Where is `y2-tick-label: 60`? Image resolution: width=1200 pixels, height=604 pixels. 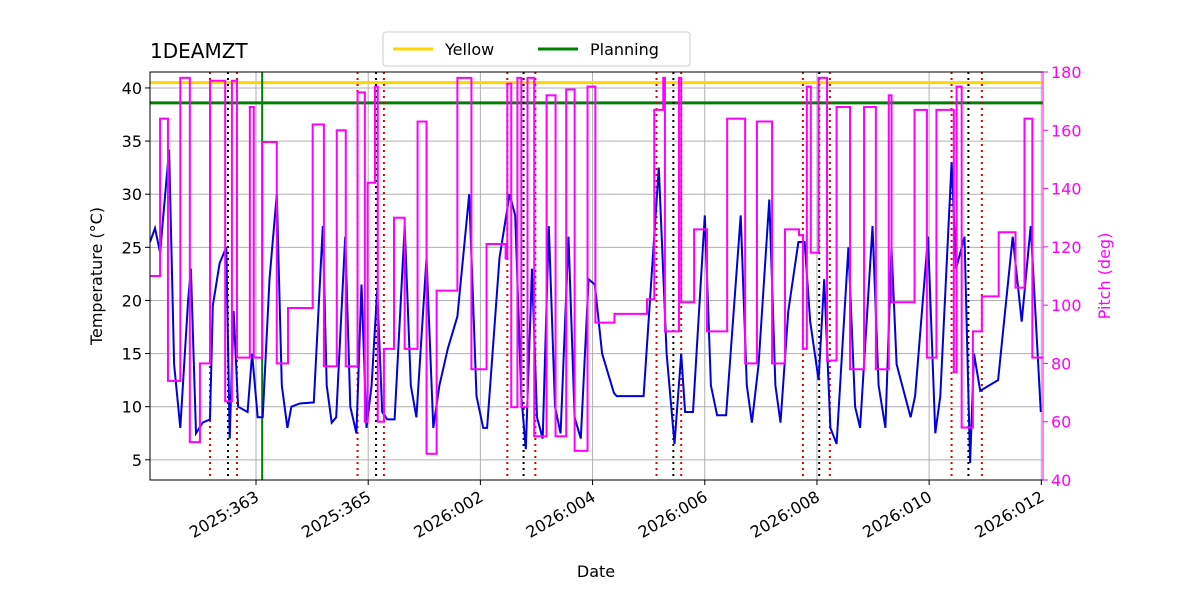
y2-tick-label: 60 is located at coordinates (1061, 422).